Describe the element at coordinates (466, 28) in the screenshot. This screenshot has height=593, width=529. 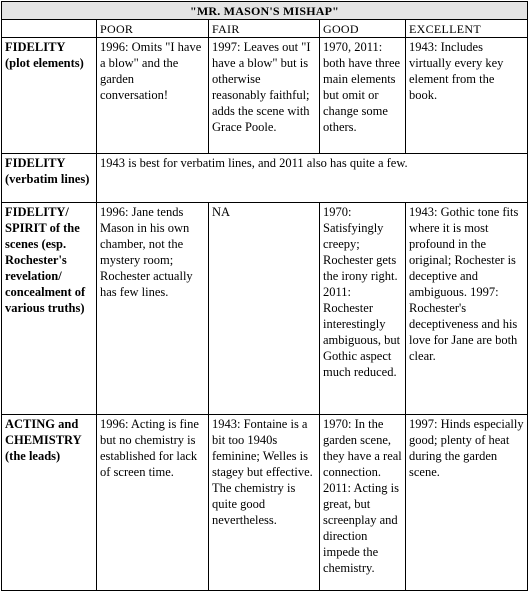
I see `column-header-excellent: EXCELLENT` at that location.